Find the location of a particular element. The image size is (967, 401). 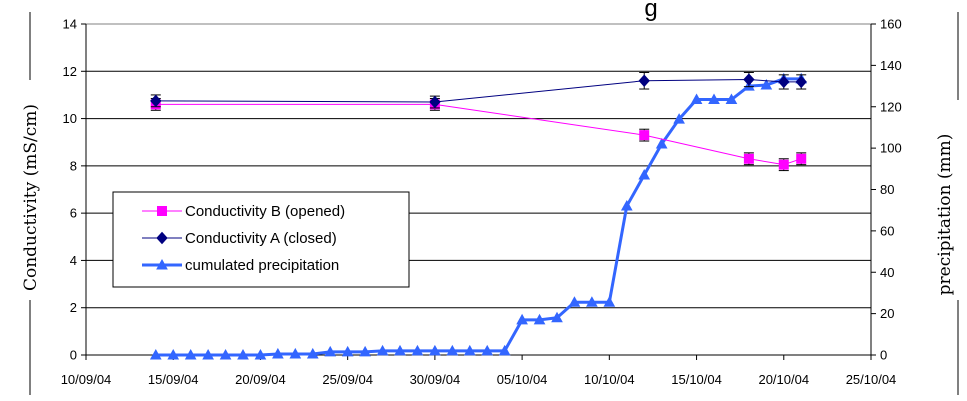

y-tick-label: 2 is located at coordinates (73, 307).